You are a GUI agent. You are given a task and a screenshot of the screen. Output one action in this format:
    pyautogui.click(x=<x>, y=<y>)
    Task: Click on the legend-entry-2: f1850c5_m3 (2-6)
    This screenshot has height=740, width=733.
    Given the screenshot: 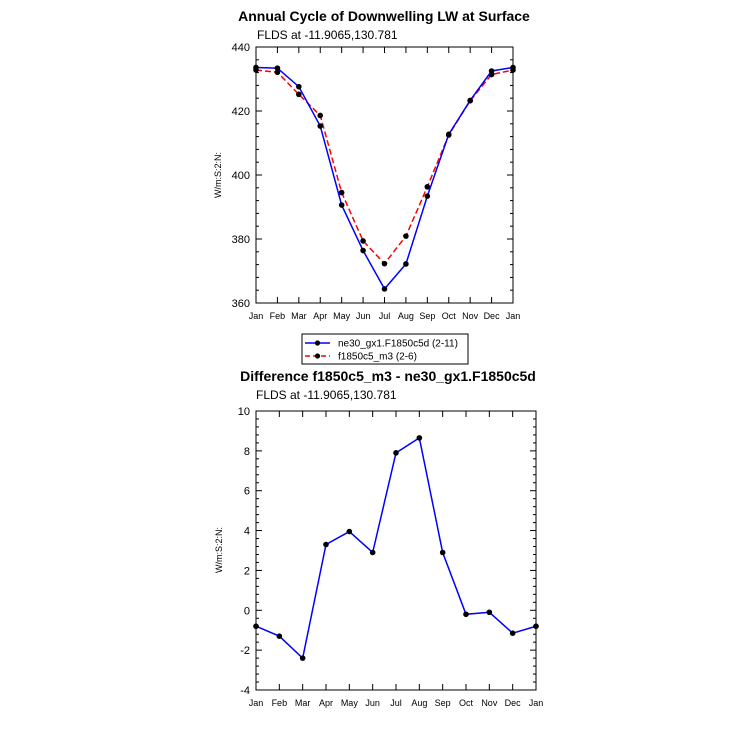 What is the action you would take?
    pyautogui.click(x=377, y=357)
    